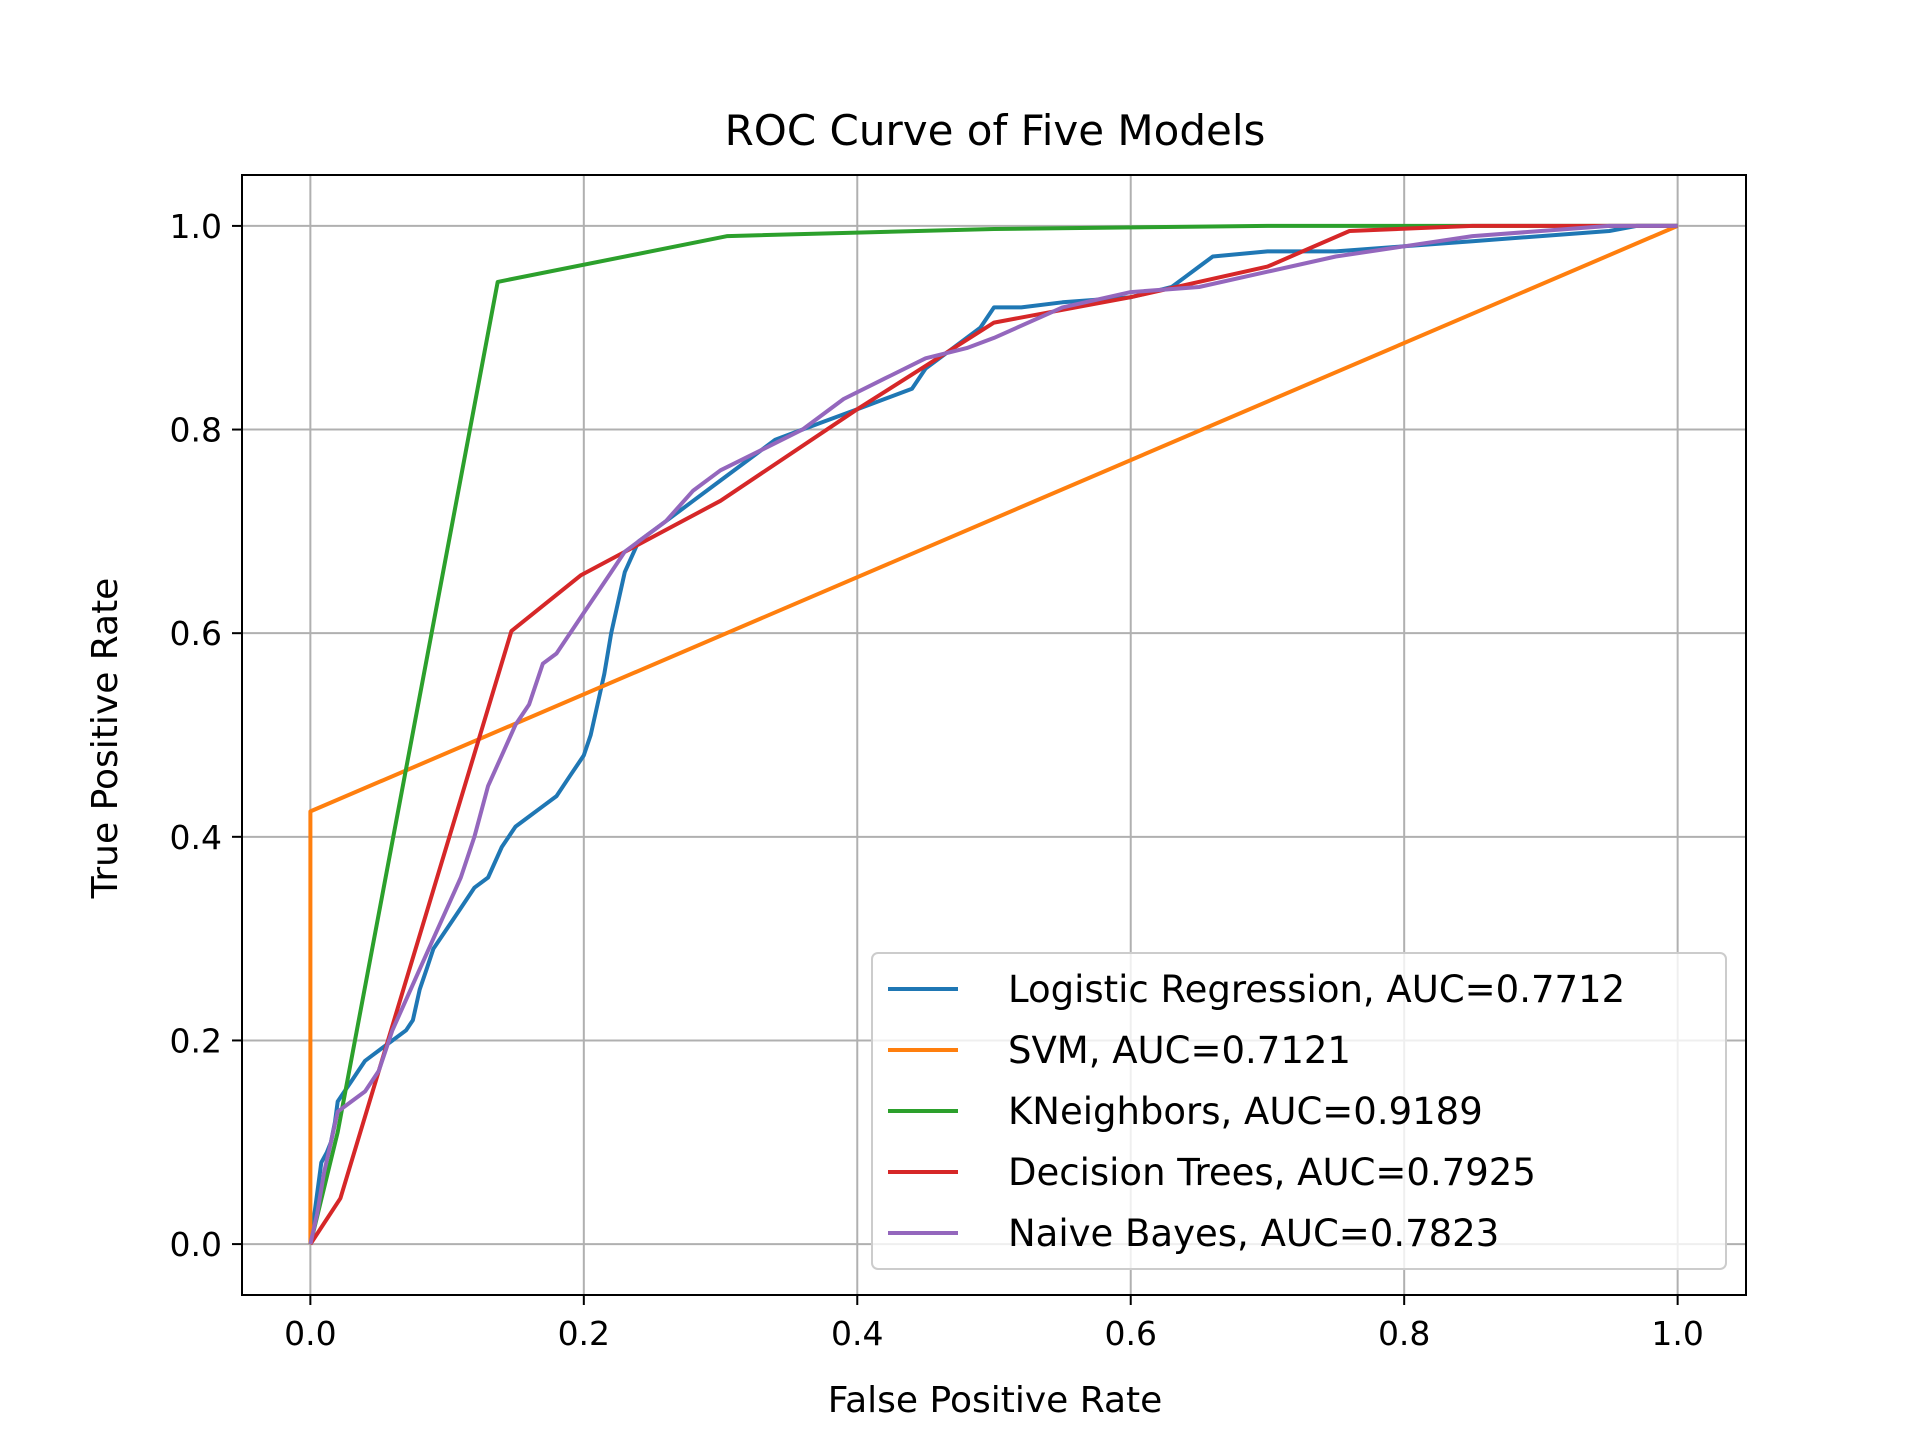 Image resolution: width=1920 pixels, height=1440 pixels. What do you see at coordinates (196, 1040) in the screenshot?
I see `y-tick-label: 0.2` at bounding box center [196, 1040].